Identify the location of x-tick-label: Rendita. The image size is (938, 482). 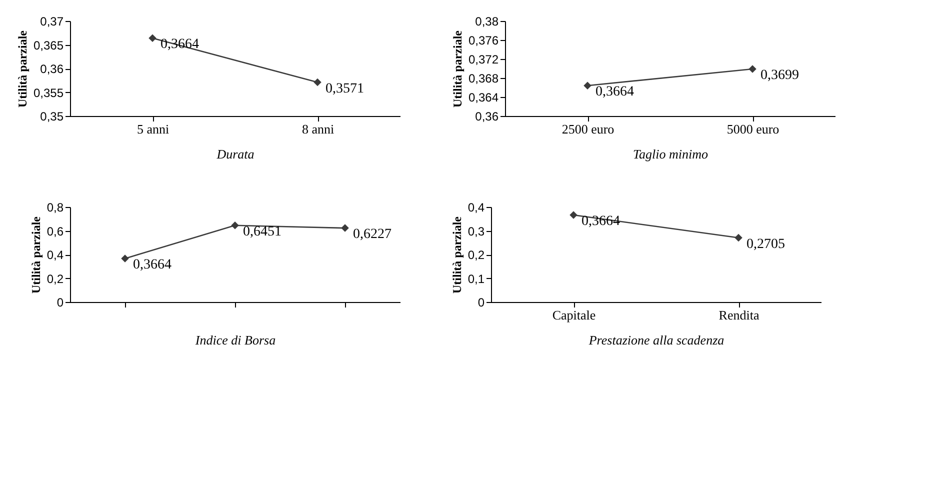
(739, 315).